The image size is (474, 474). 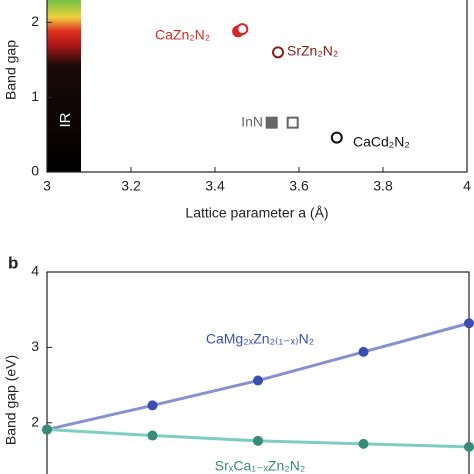 I want to click on point-label: CaCd₂N₂, so click(x=381, y=142).